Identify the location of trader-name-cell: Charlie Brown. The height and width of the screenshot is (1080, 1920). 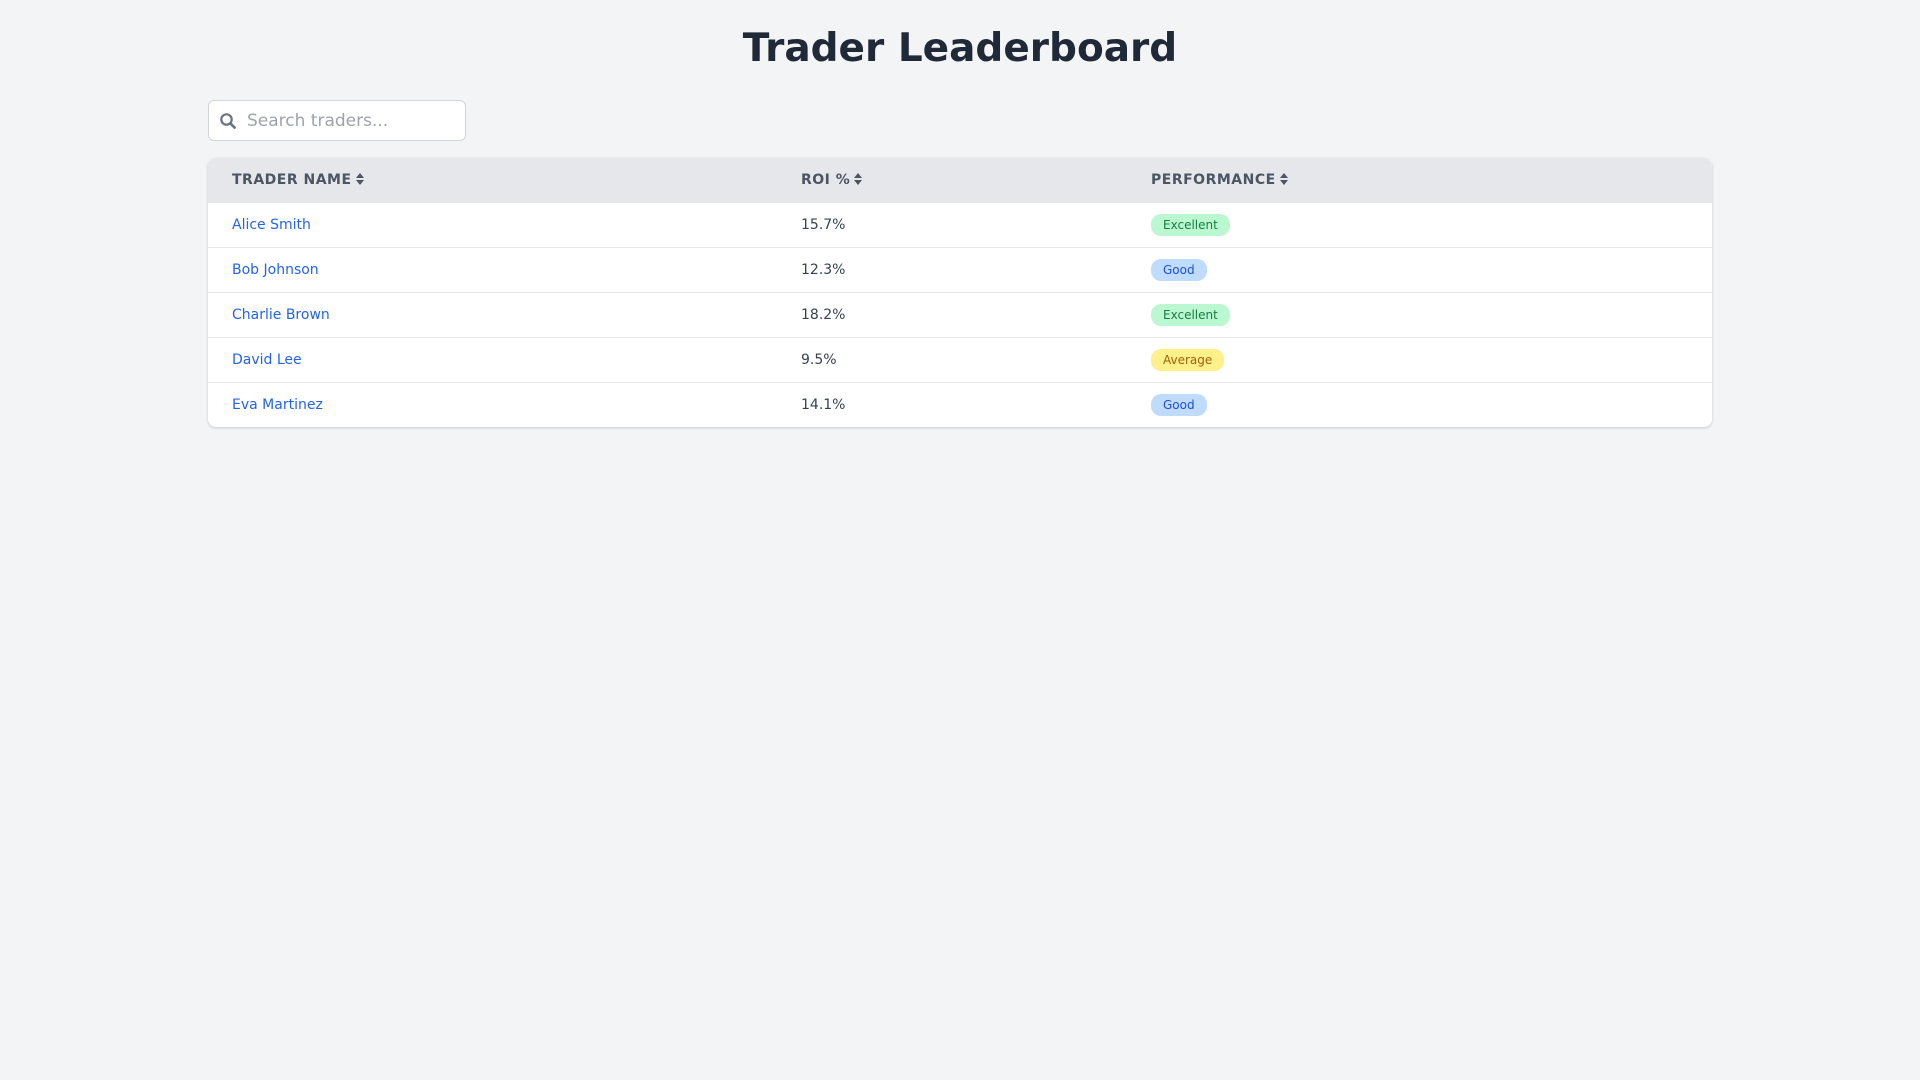
(492, 315).